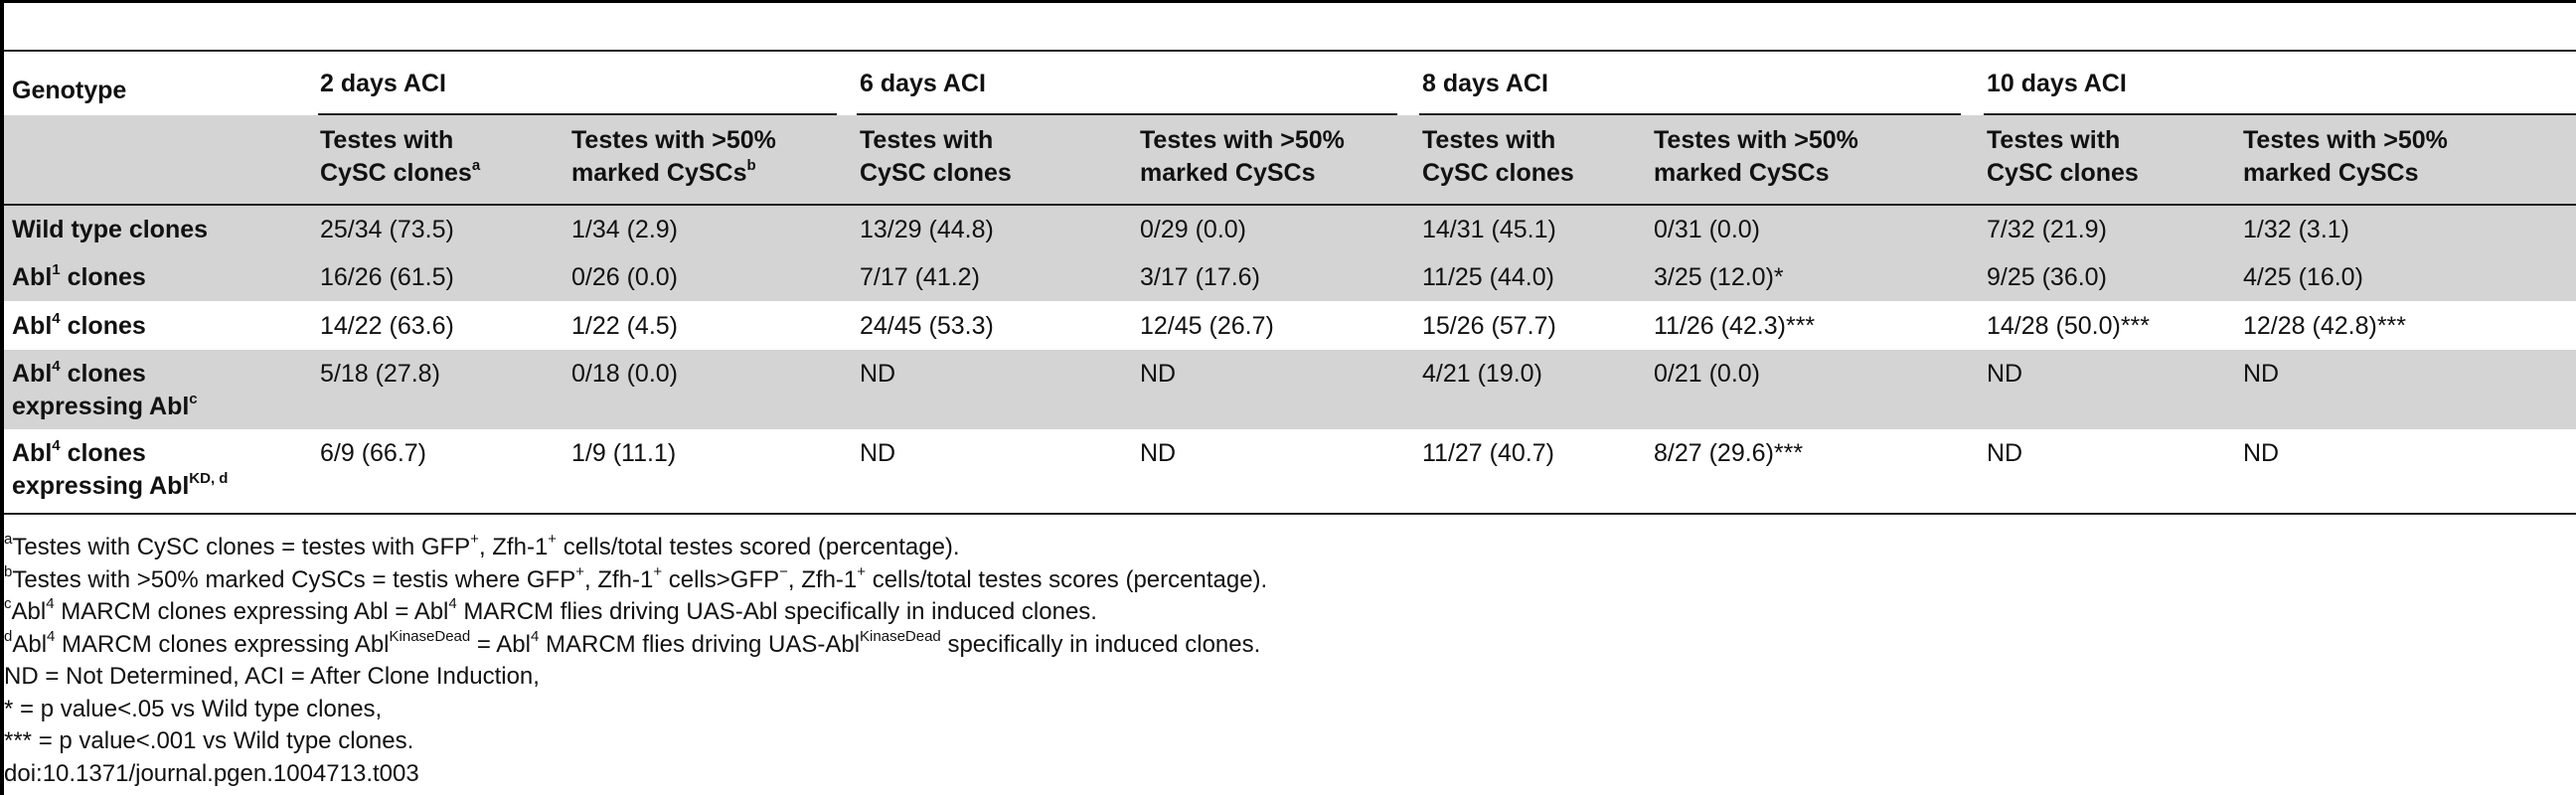 Image resolution: width=2576 pixels, height=795 pixels. I want to click on table-cell: 5/18 (27.8), so click(380, 374).